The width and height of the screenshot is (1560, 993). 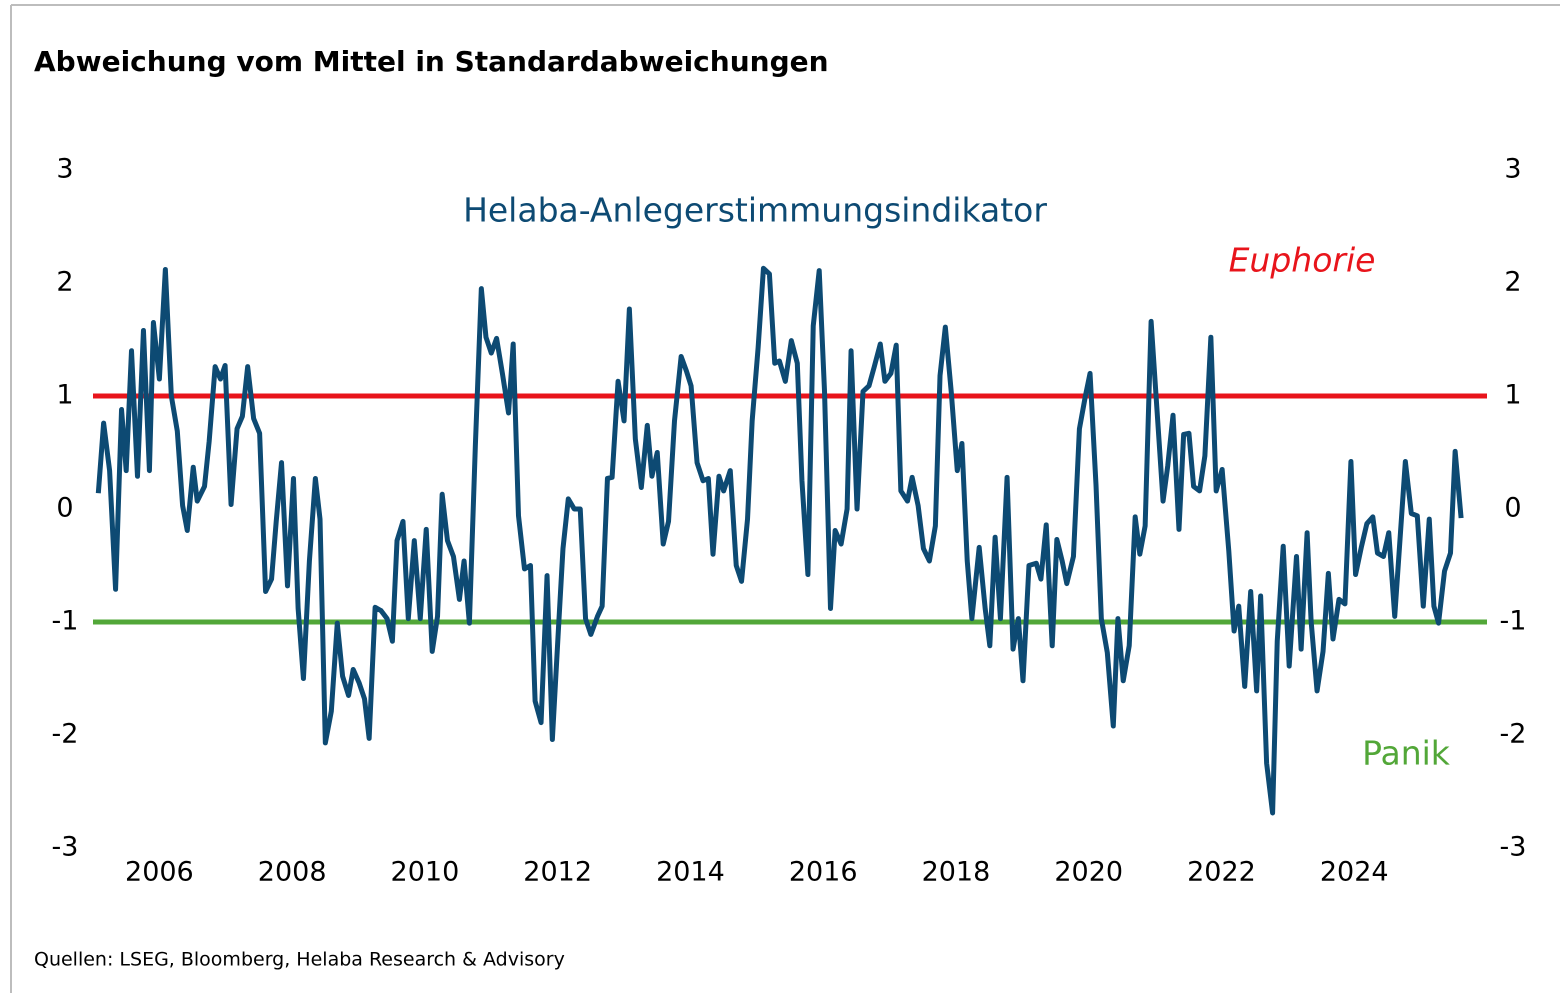 I want to click on y2-tick-label: 0, so click(x=1512, y=508).